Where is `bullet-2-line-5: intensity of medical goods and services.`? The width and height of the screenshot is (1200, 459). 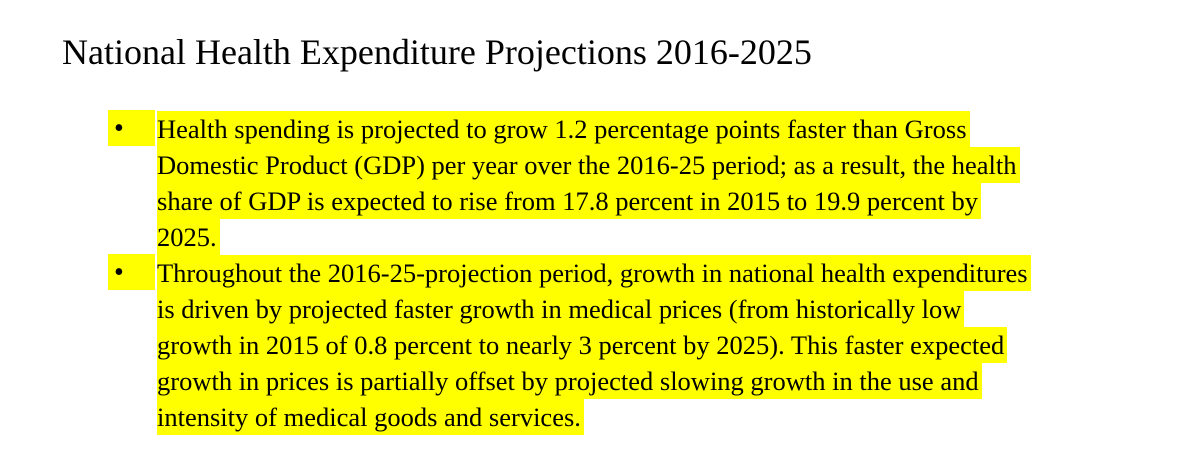 bullet-2-line-5: intensity of medical goods and services. is located at coordinates (370, 417).